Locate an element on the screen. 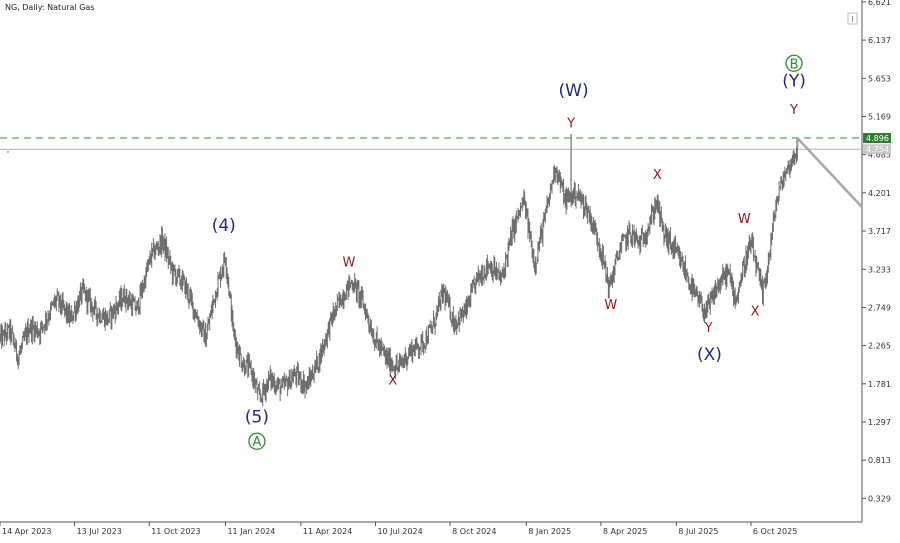 The height and width of the screenshot is (543, 900). x-tick-label: 8 Jul 2025 is located at coordinates (698, 531).